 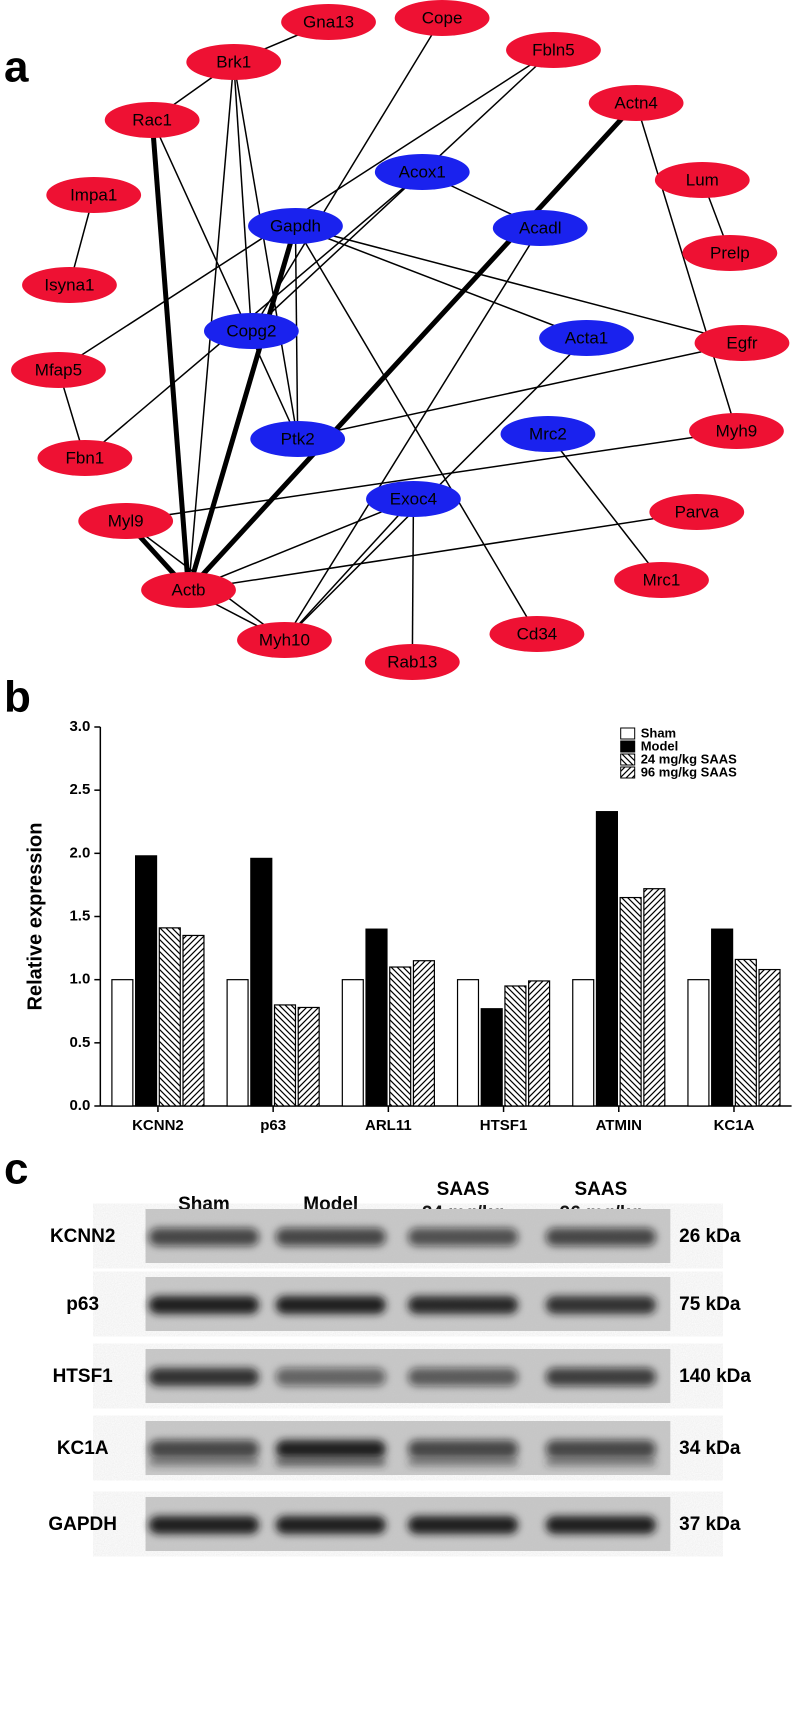 I want to click on node-label: Acadl, so click(x=540, y=227).